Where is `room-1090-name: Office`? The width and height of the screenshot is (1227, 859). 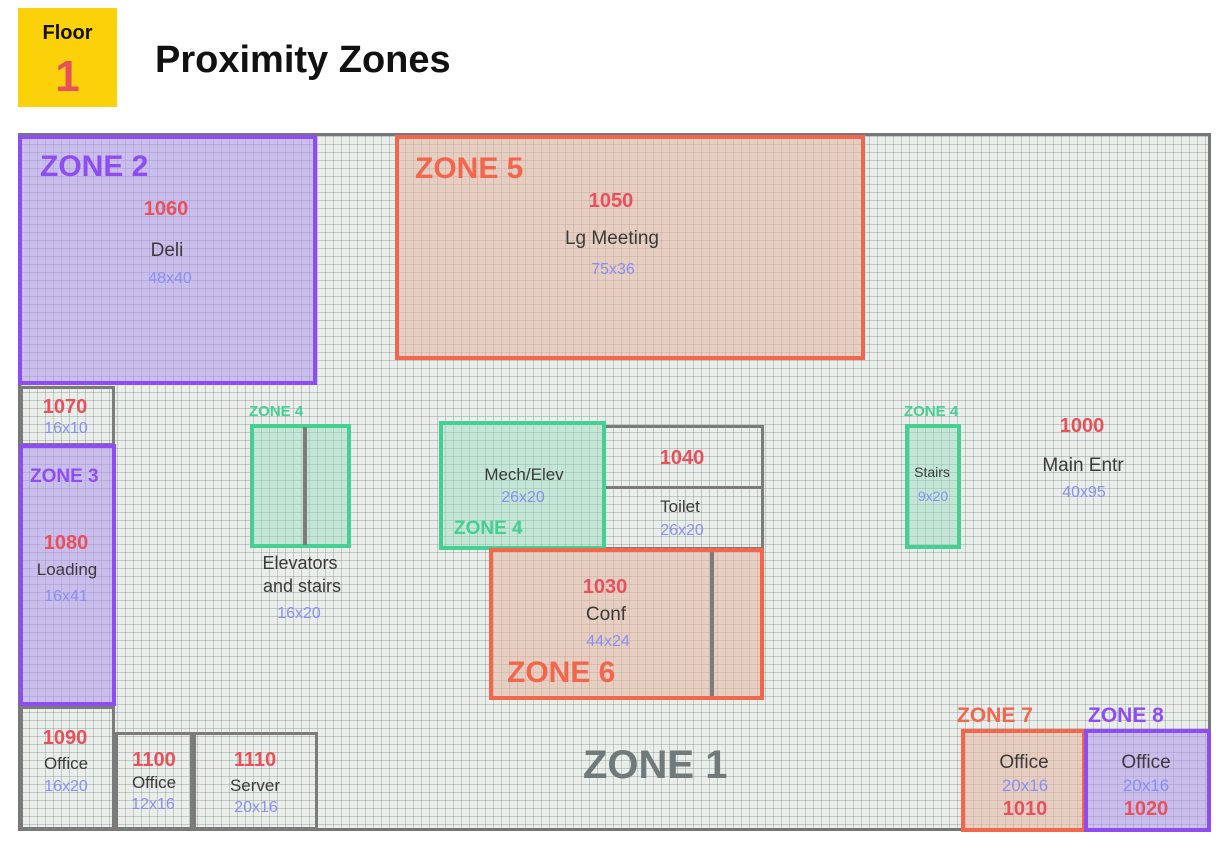 room-1090-name: Office is located at coordinates (66, 763).